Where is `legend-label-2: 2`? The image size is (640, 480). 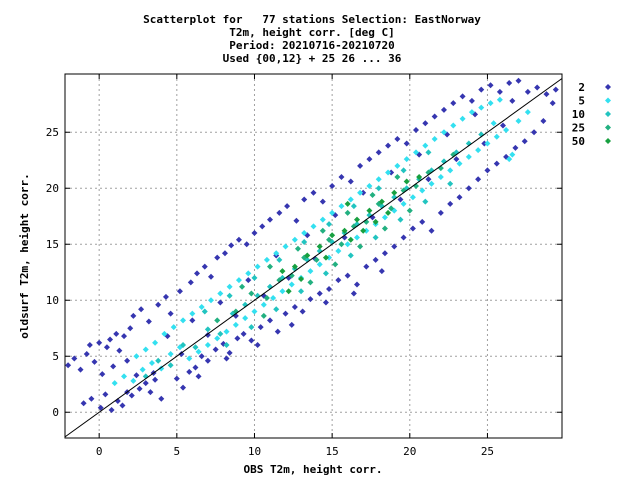 legend-label-2: 2 is located at coordinates (581, 87).